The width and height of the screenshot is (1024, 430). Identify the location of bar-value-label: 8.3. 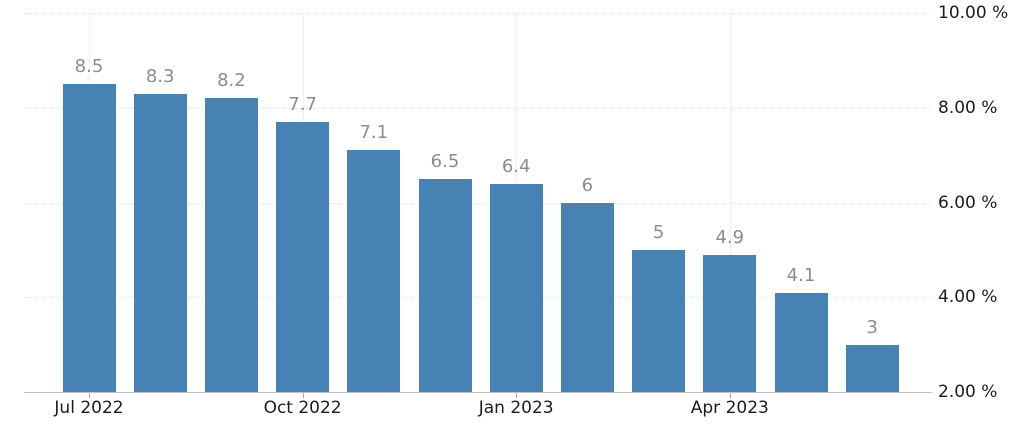
(160, 76).